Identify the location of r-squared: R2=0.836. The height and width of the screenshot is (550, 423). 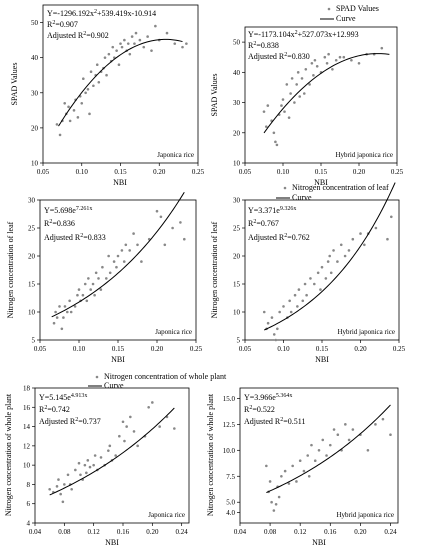
(59, 223).